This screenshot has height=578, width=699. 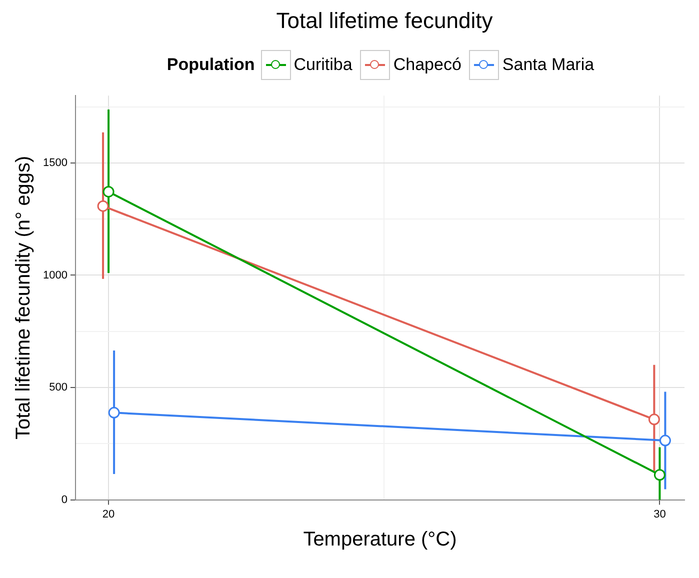 What do you see at coordinates (660, 514) in the screenshot?
I see `x-tick-label: 30` at bounding box center [660, 514].